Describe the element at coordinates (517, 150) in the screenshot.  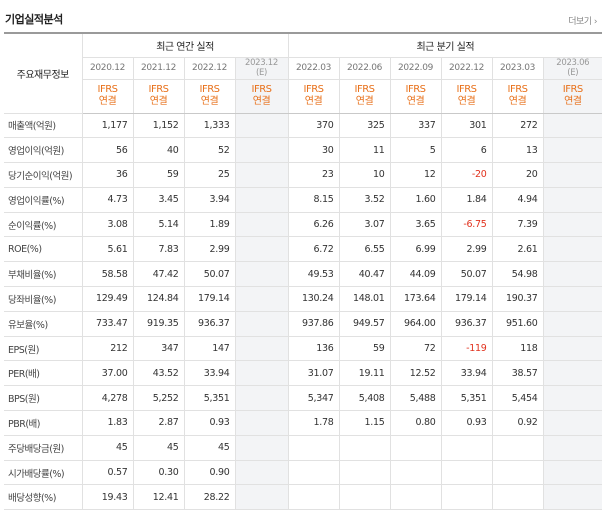
I see `value-cell: 13` at that location.